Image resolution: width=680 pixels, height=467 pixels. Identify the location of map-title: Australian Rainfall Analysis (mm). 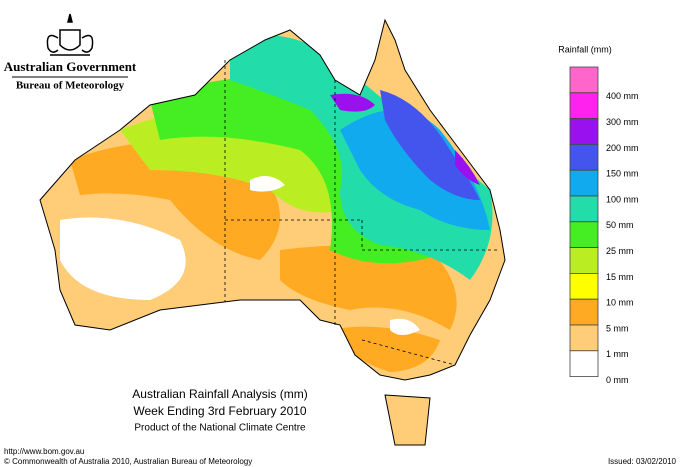
(219, 394).